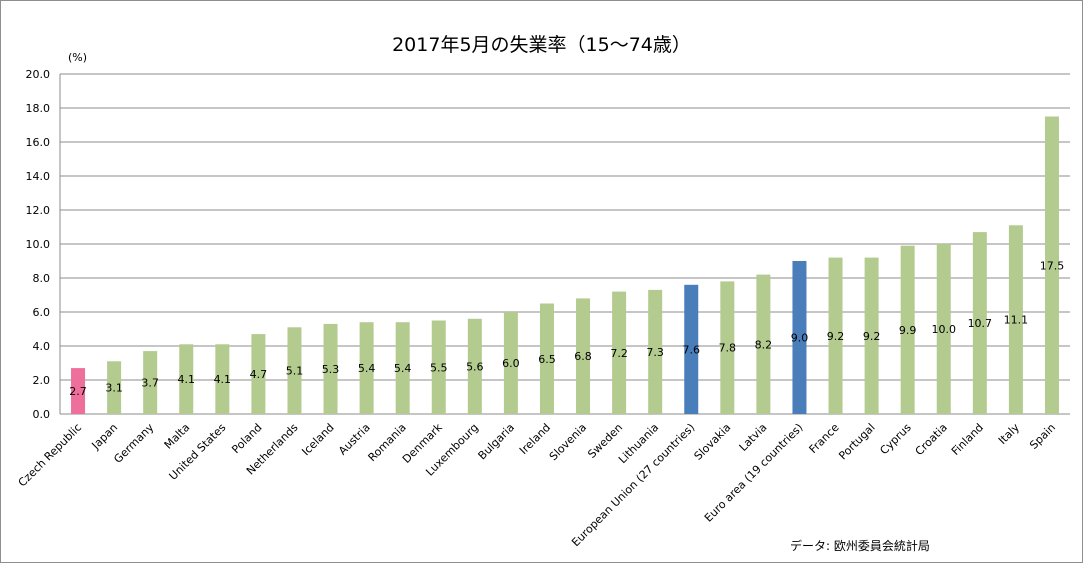 Image resolution: width=1083 pixels, height=563 pixels. I want to click on data-label: 11.1, so click(1016, 320).